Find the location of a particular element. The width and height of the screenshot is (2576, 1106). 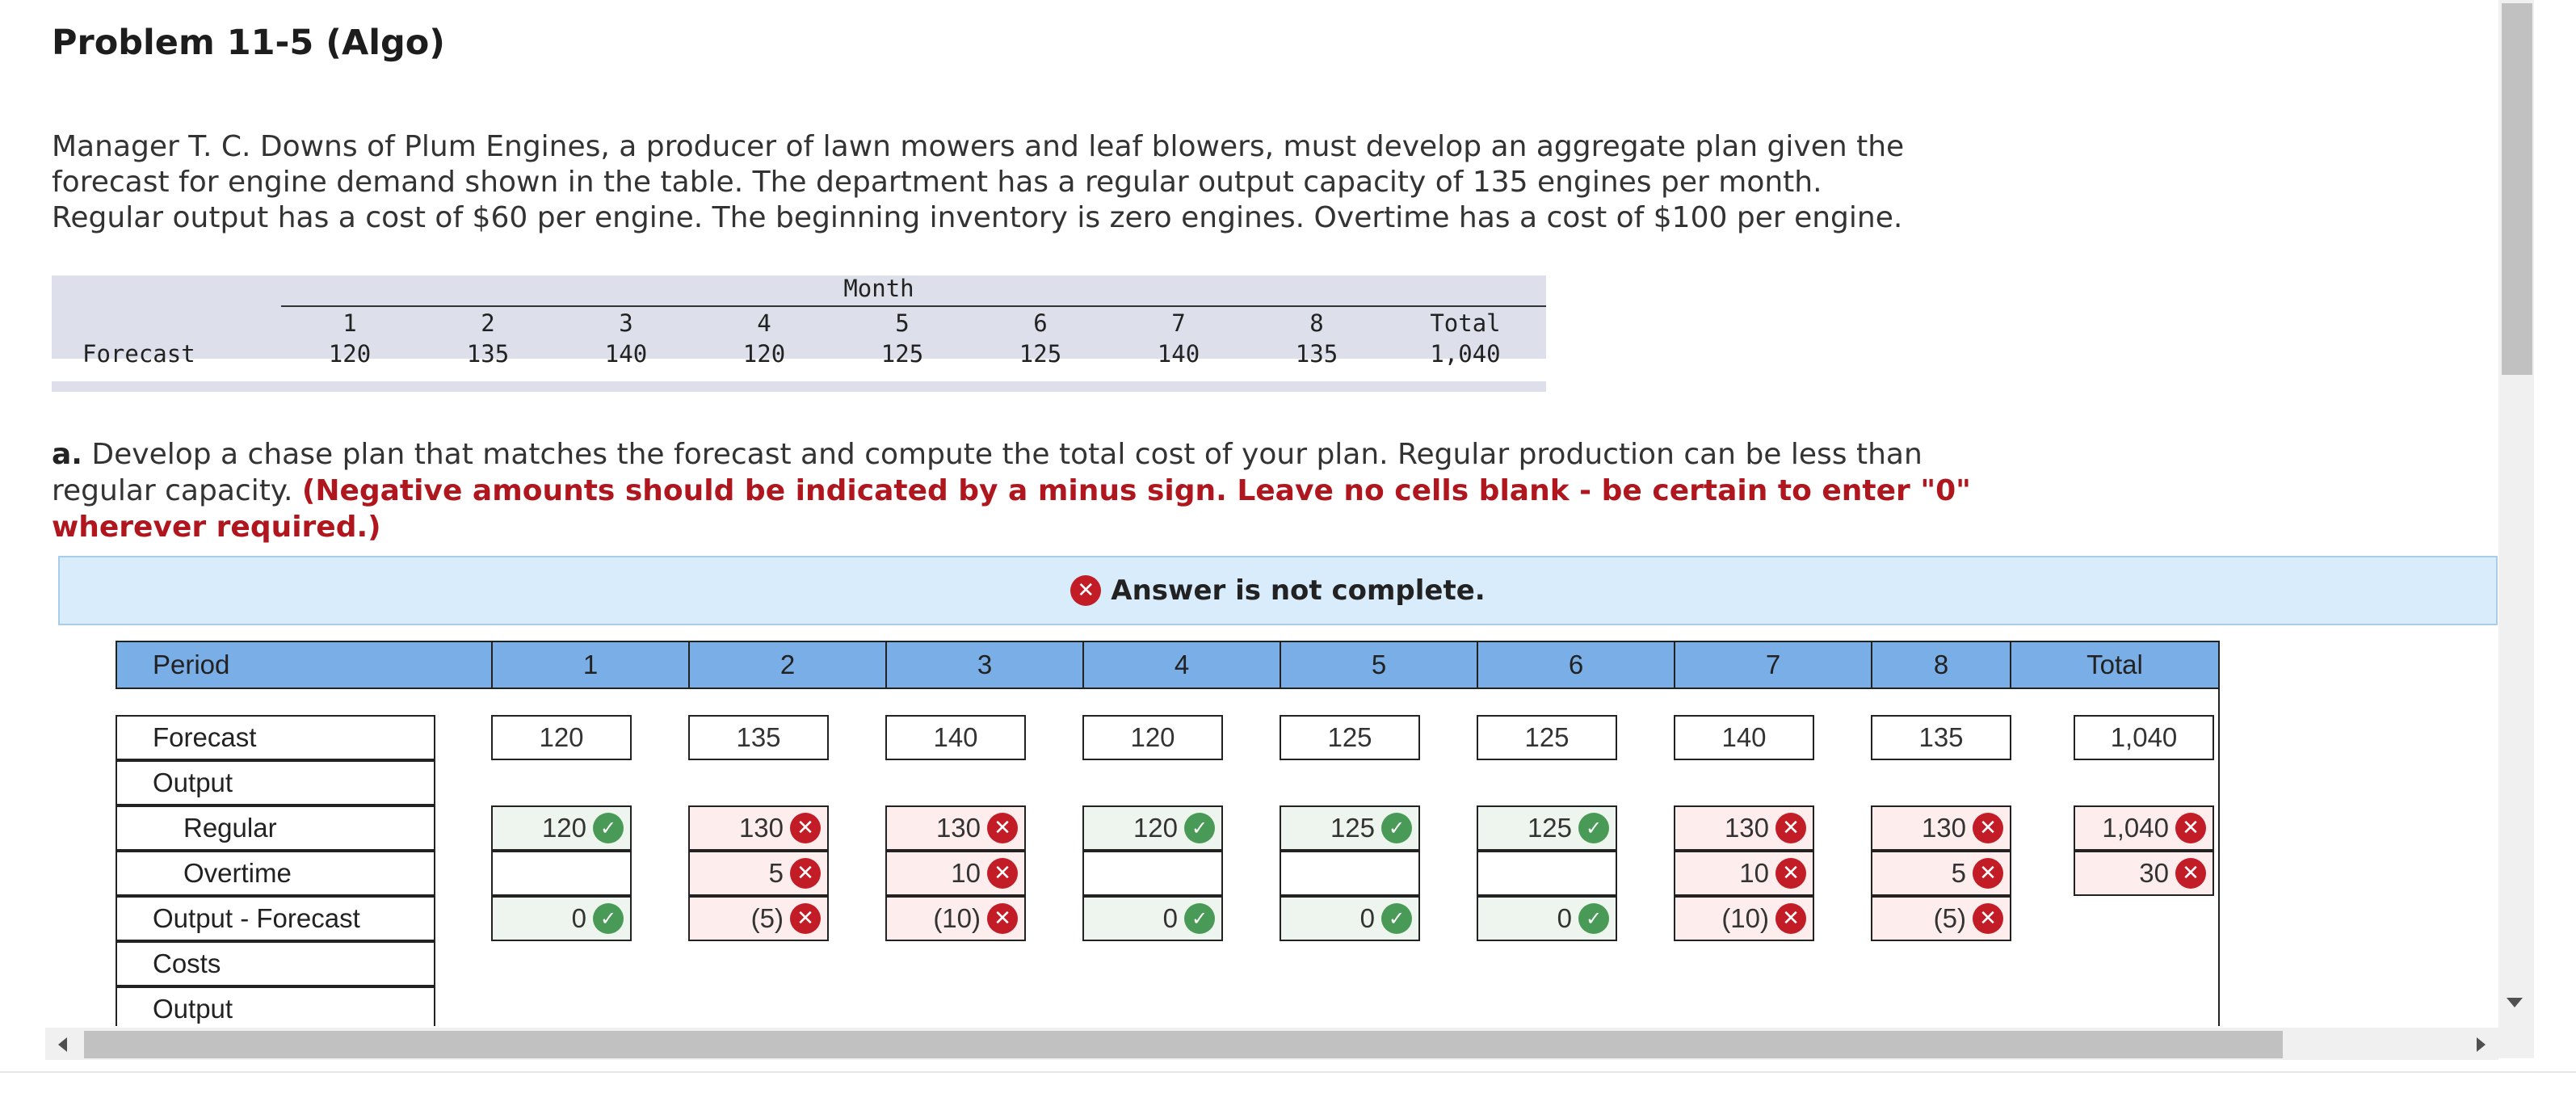

overtime-input-7: 10 ✕ is located at coordinates (1744, 874).